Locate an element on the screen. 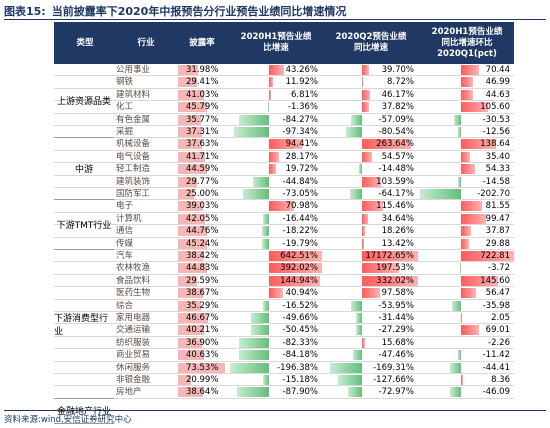  table-row: 家用电器 46.67% -49.66% -31.44% 2.05 is located at coordinates (284, 318).